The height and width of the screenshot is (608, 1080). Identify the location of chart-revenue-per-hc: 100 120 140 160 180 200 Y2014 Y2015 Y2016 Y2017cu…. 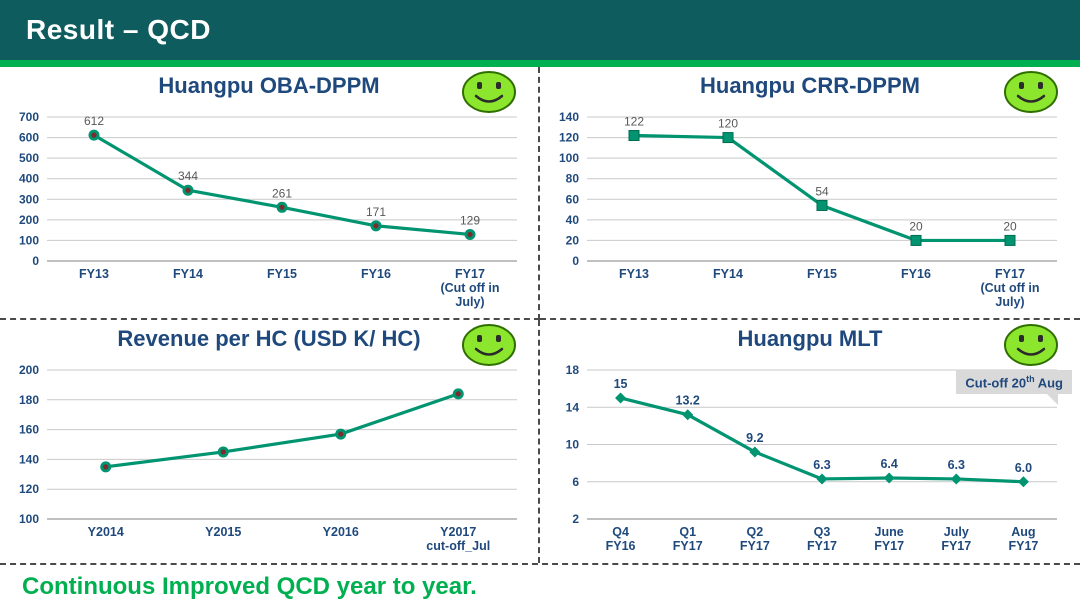
(268, 458).